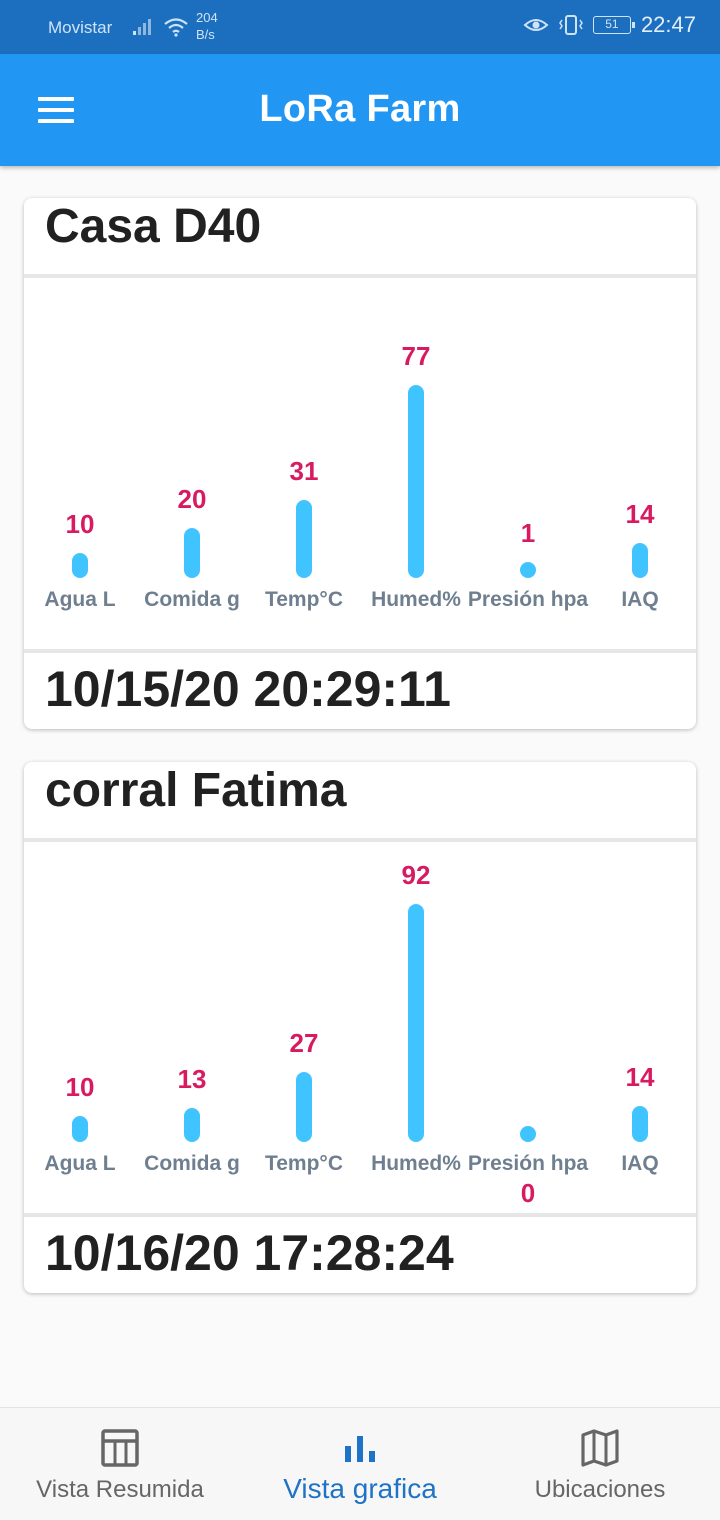 The height and width of the screenshot is (1520, 720). I want to click on card-footer: 10/15/20 20:29:11, so click(360, 687).